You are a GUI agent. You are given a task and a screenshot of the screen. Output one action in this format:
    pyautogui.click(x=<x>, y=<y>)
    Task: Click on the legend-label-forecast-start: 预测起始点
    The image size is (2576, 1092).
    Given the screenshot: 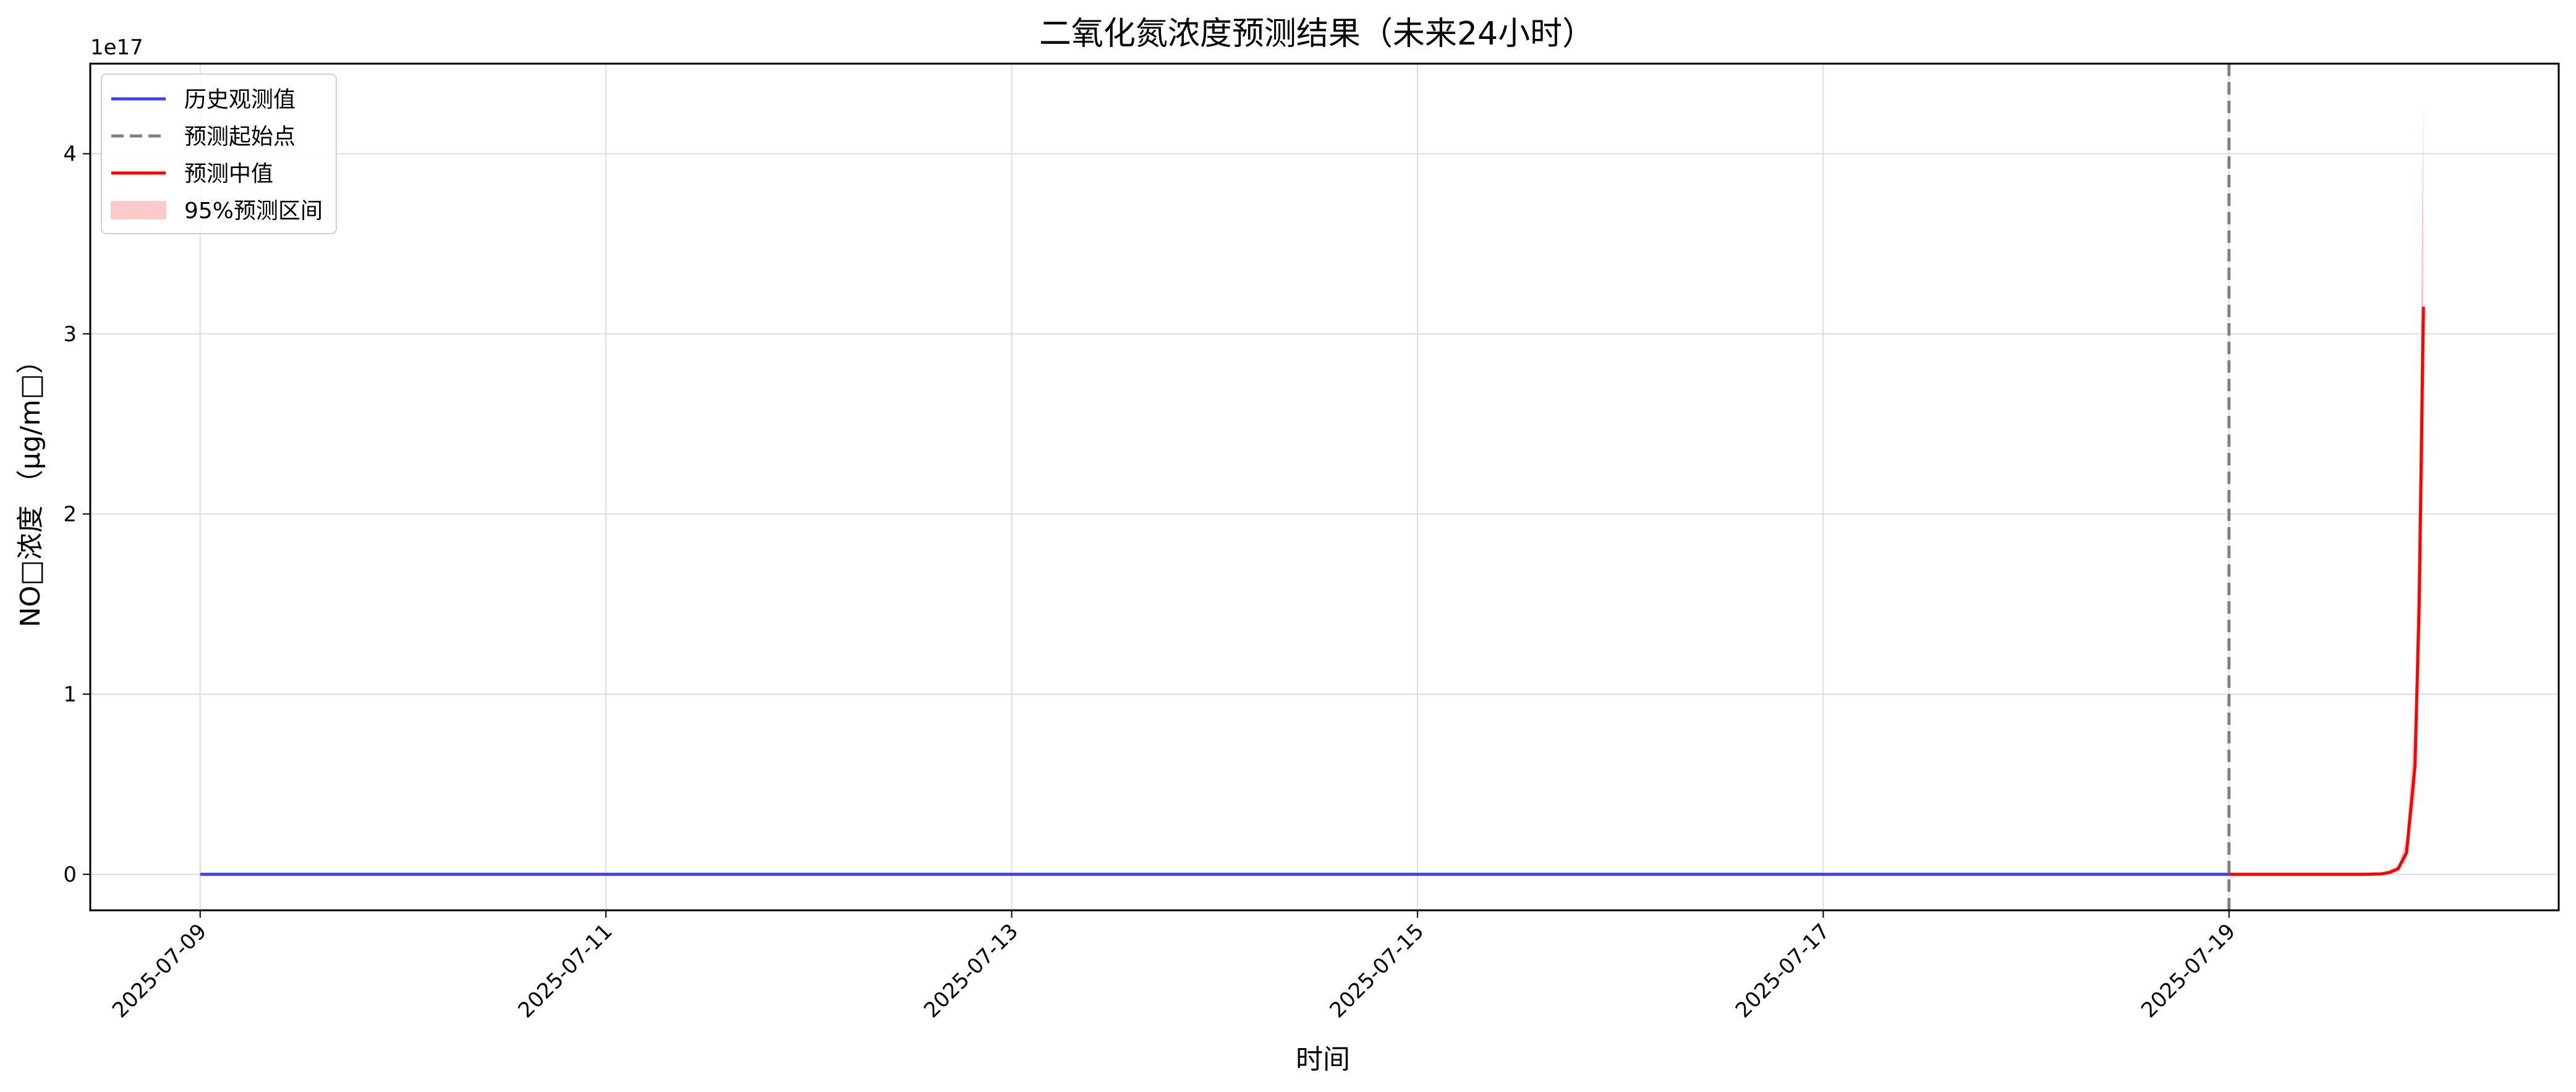 What is the action you would take?
    pyautogui.click(x=239, y=137)
    